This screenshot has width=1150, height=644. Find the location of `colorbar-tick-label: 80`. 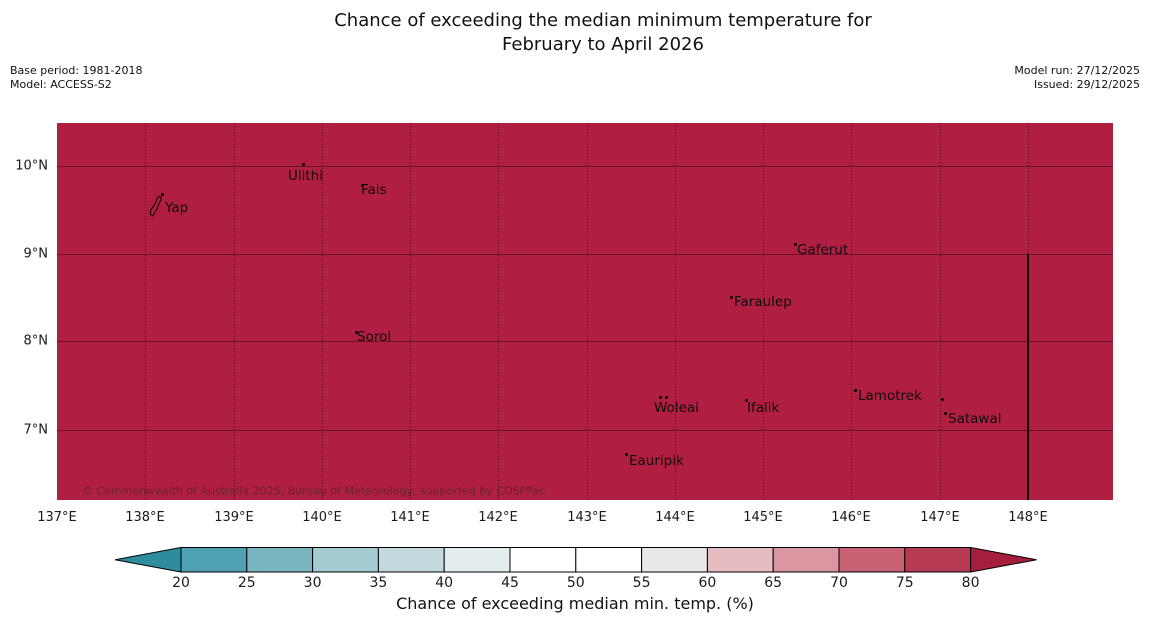

colorbar-tick-label: 80 is located at coordinates (970, 583).